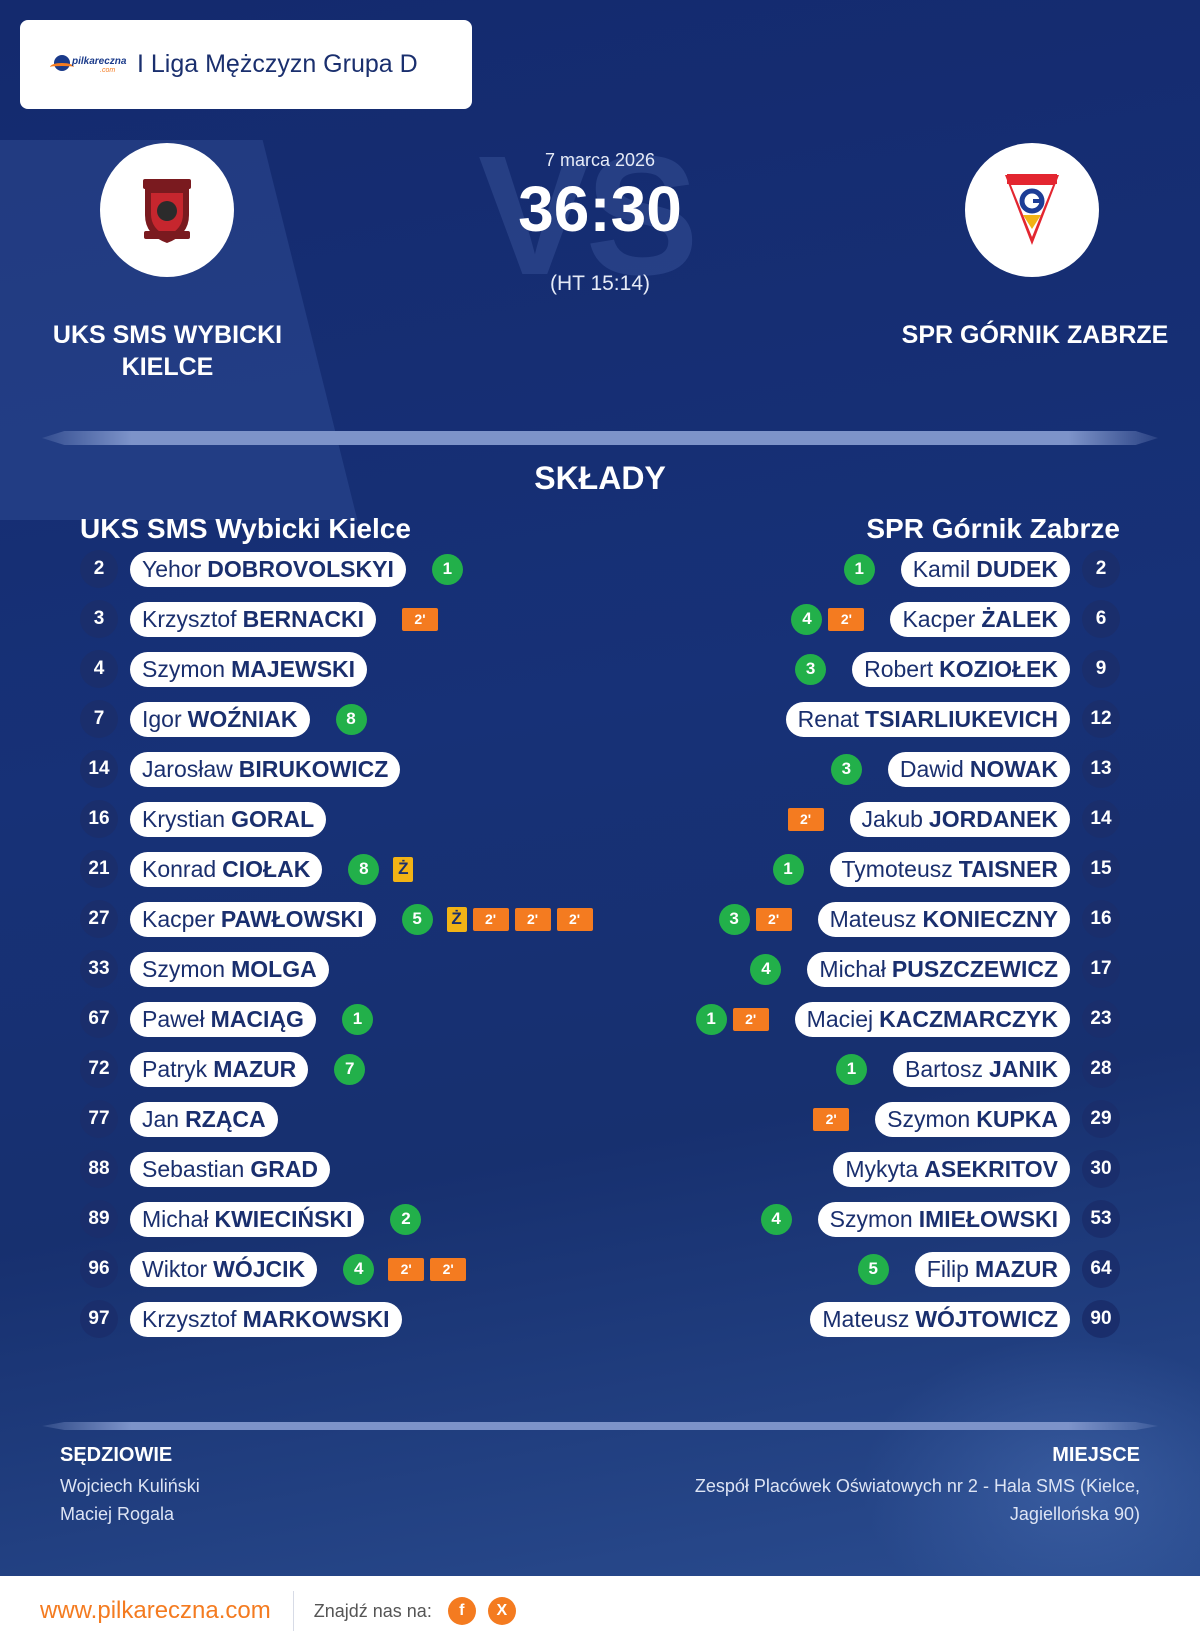  Describe the element at coordinates (1101, 619) in the screenshot. I see `player-number-badge: 6` at that location.